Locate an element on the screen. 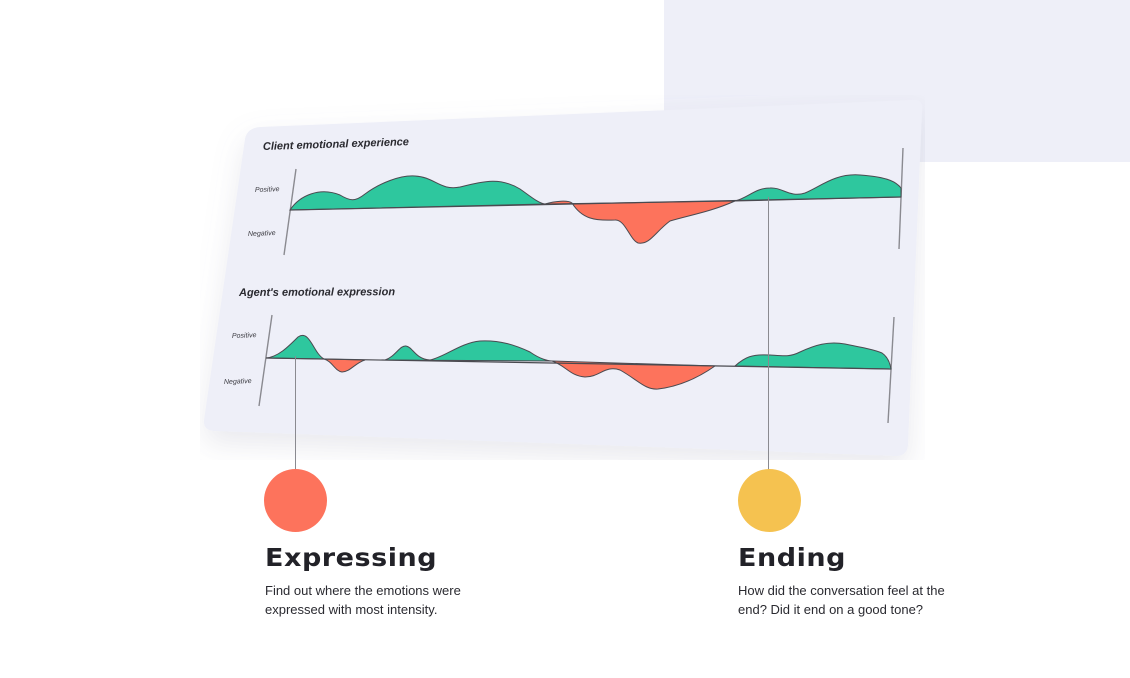 The width and height of the screenshot is (1130, 678). ending-dot is located at coordinates (769, 500).